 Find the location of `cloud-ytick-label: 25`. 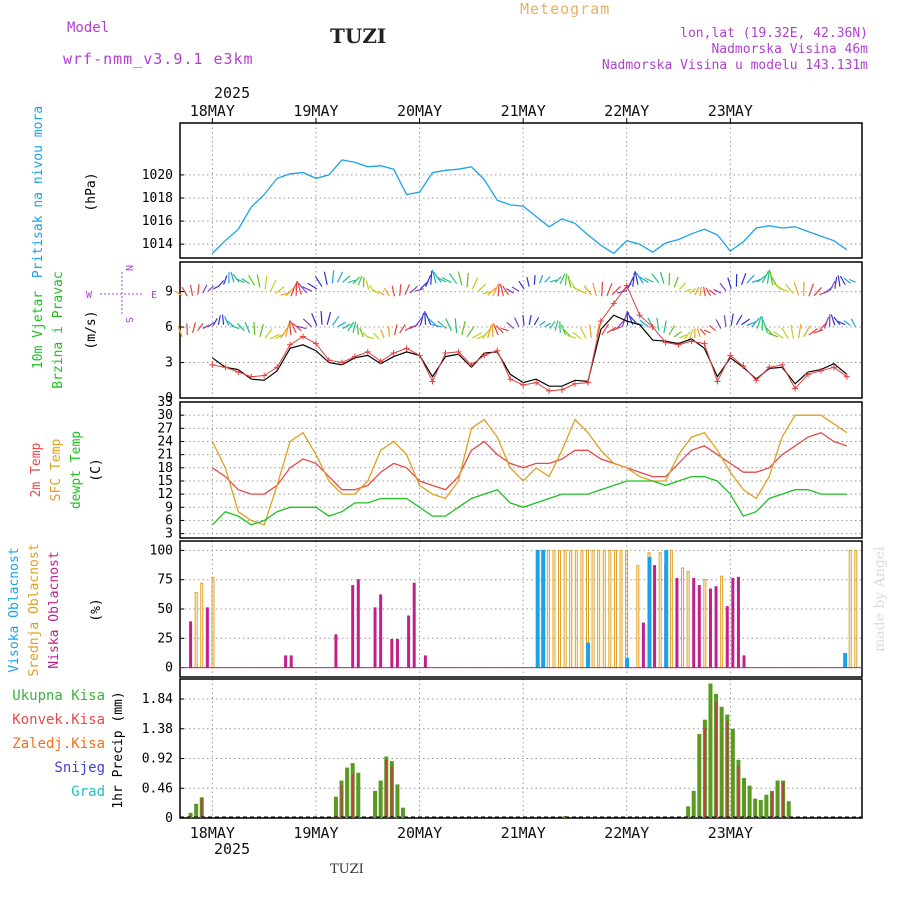

cloud-ytick-label: 25 is located at coordinates (165, 638).